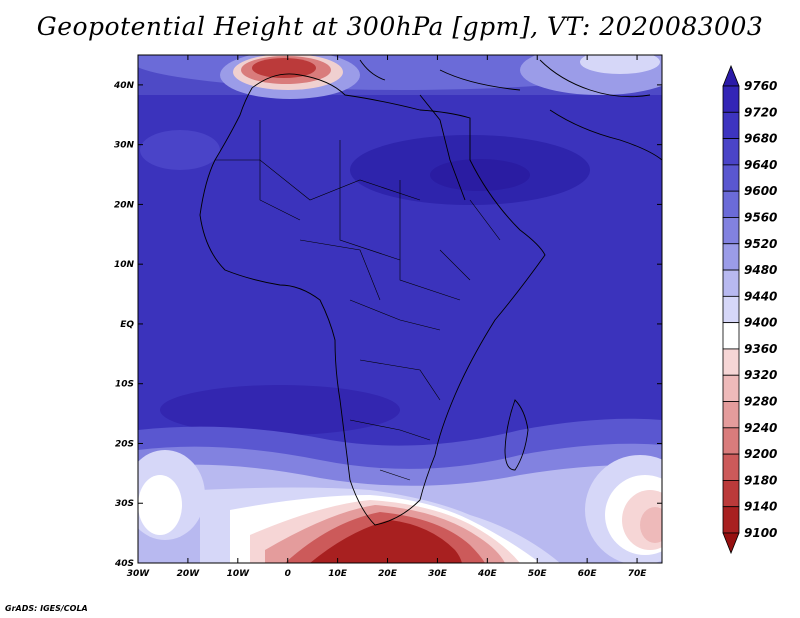  I want to click on colorbar-level-label: 9360, so click(760, 349).